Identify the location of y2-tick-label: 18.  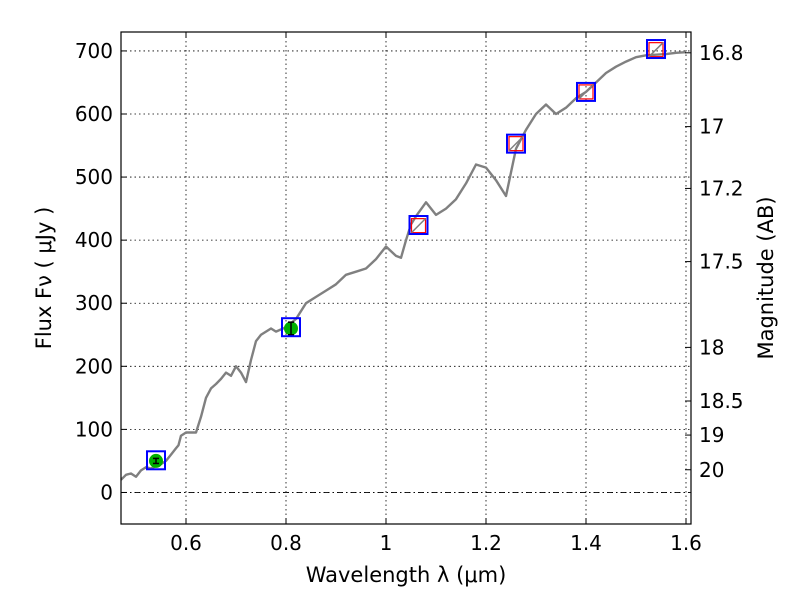
(711, 347).